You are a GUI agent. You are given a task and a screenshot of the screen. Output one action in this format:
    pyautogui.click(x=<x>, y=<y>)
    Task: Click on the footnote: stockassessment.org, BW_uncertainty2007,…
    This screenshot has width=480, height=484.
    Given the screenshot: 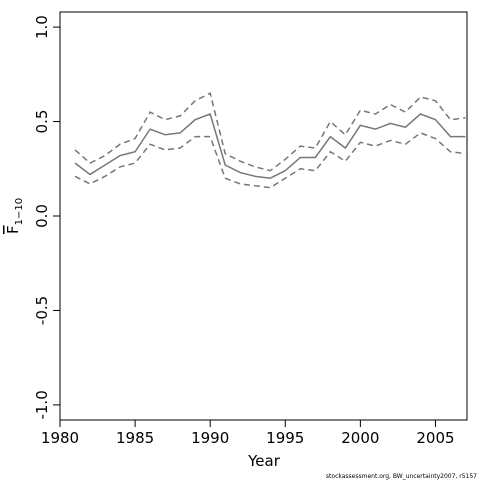 What is the action you would take?
    pyautogui.click(x=401, y=476)
    